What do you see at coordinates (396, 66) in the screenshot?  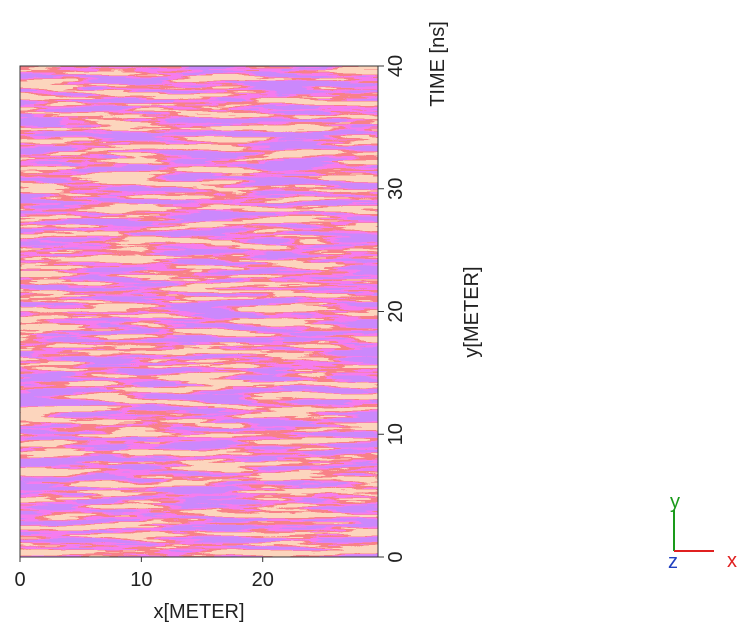 I see `y-tick-label: 40` at bounding box center [396, 66].